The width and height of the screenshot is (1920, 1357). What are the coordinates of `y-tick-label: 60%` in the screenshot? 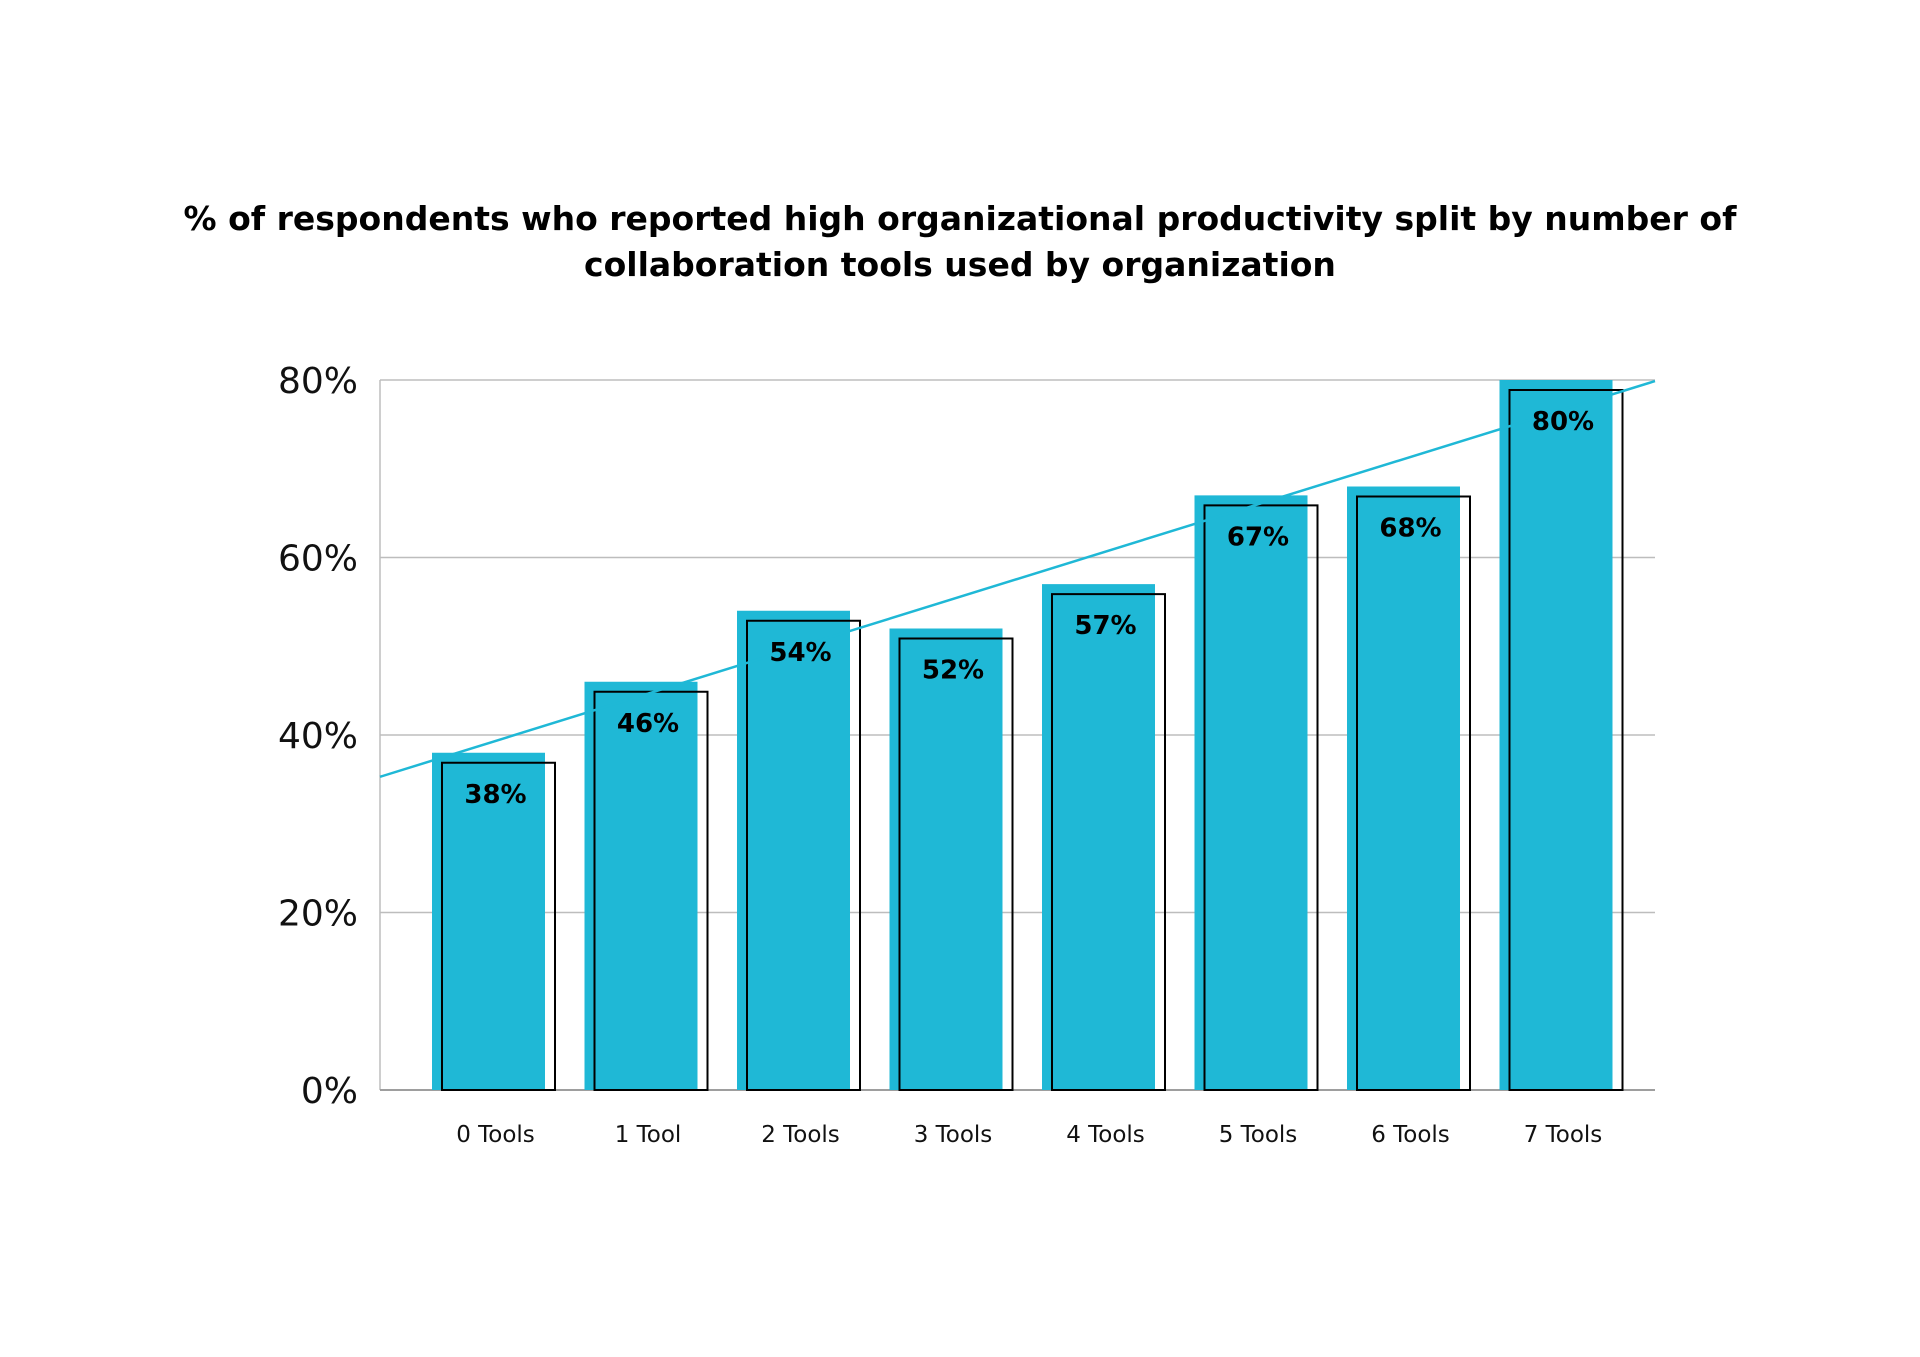 It's located at (318, 559).